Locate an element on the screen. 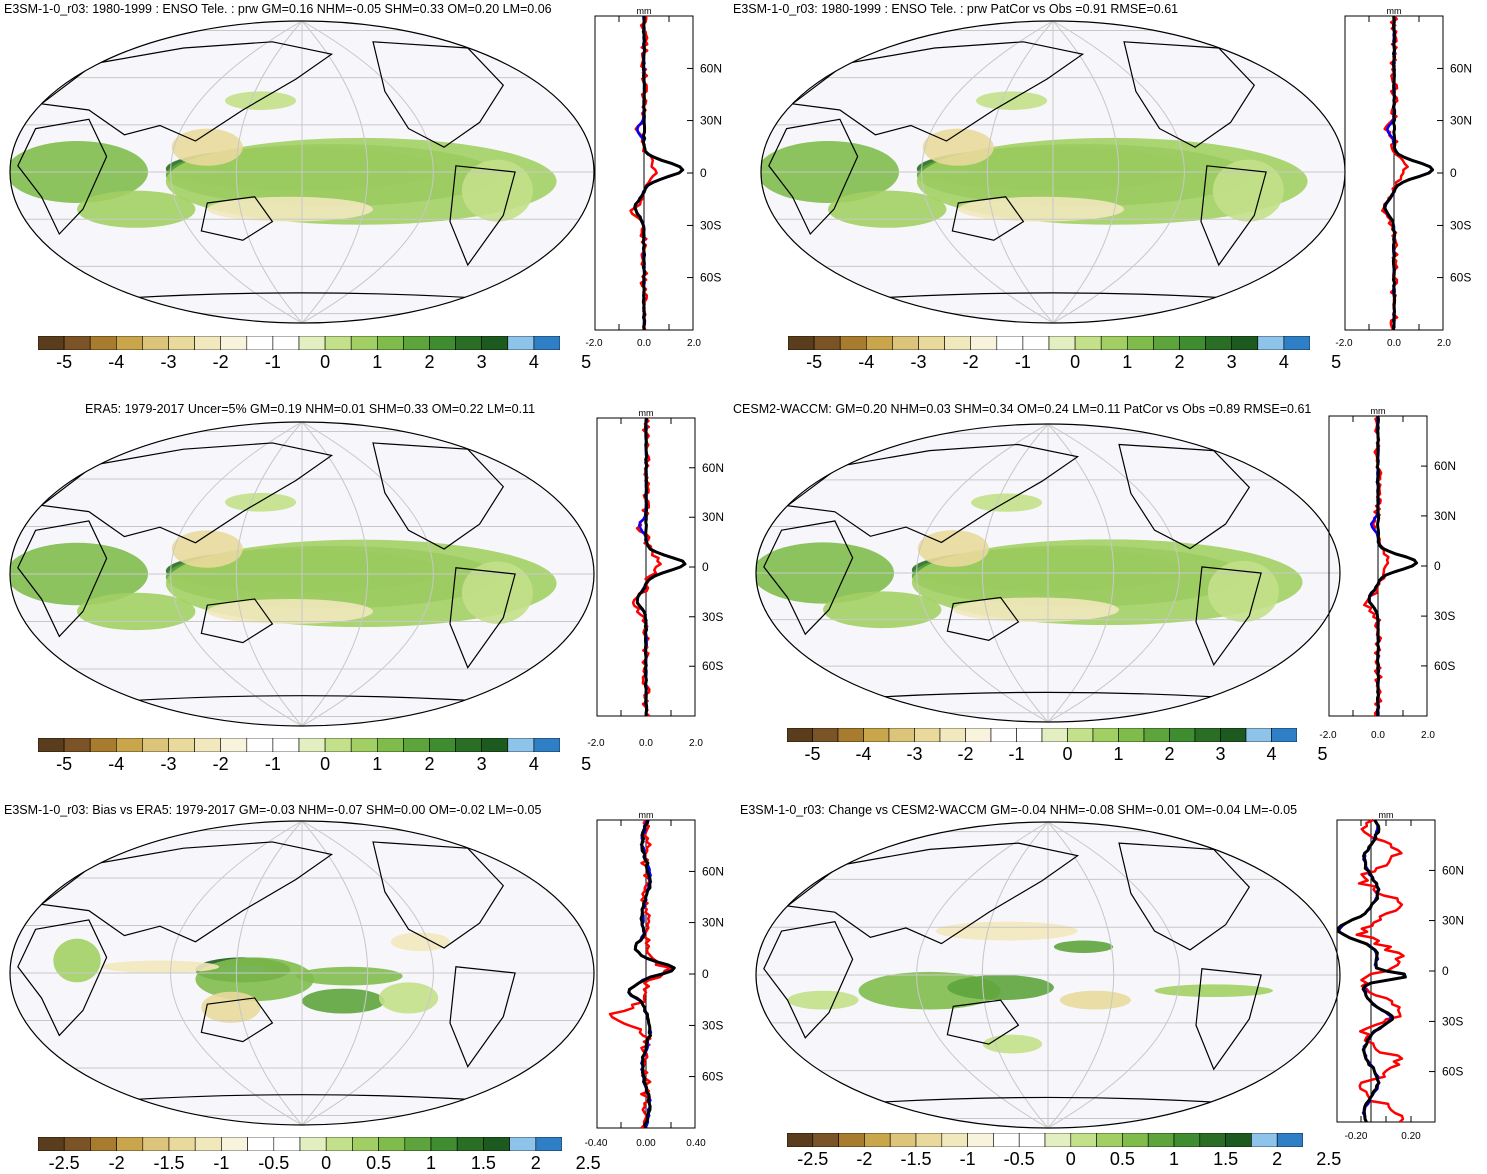  profile-line-model is located at coordinates (1372, 971).